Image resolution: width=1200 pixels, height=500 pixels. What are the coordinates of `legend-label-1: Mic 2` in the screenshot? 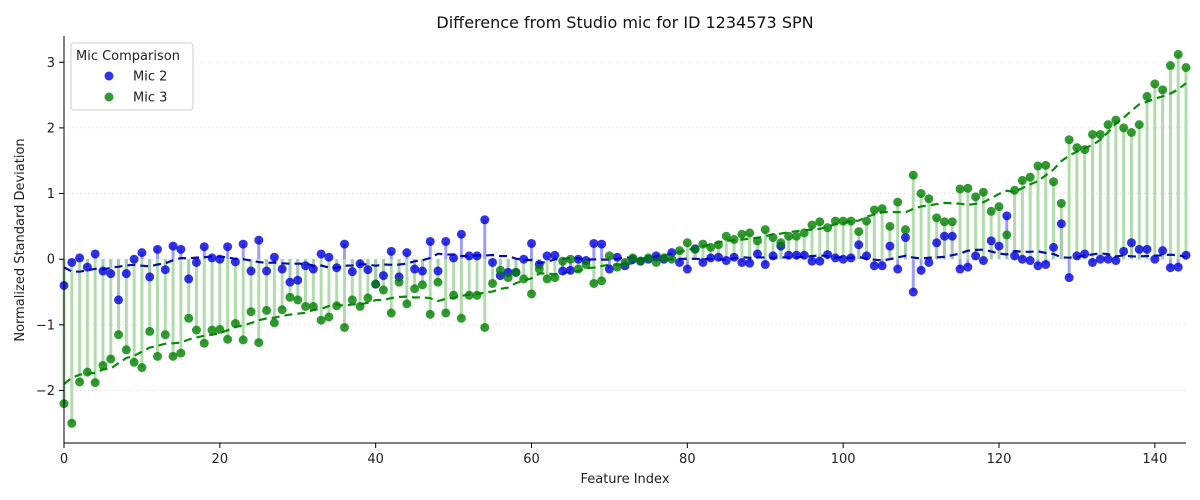 It's located at (150, 77).